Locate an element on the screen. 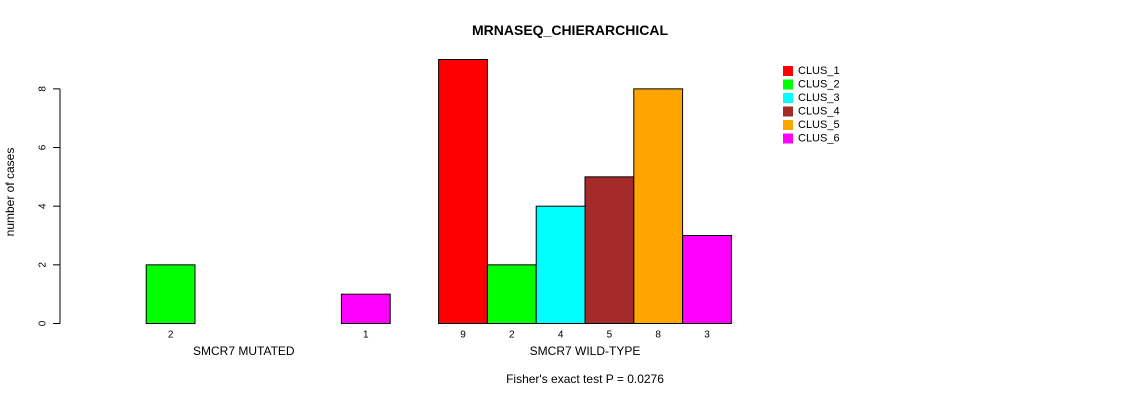 This screenshot has width=1140, height=400. bar-count-label: 1 is located at coordinates (366, 335).